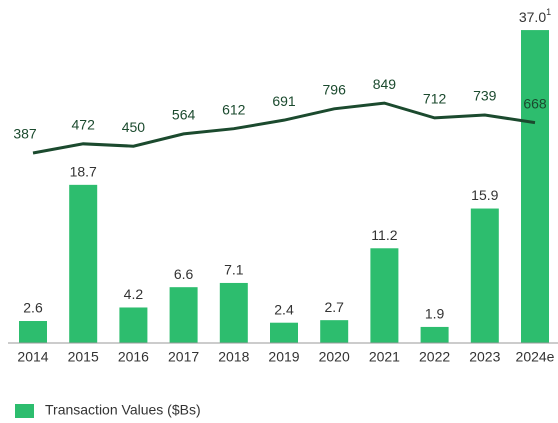 This screenshot has width=558, height=423. What do you see at coordinates (233, 357) in the screenshot?
I see `x-tick-label: 2018` at bounding box center [233, 357].